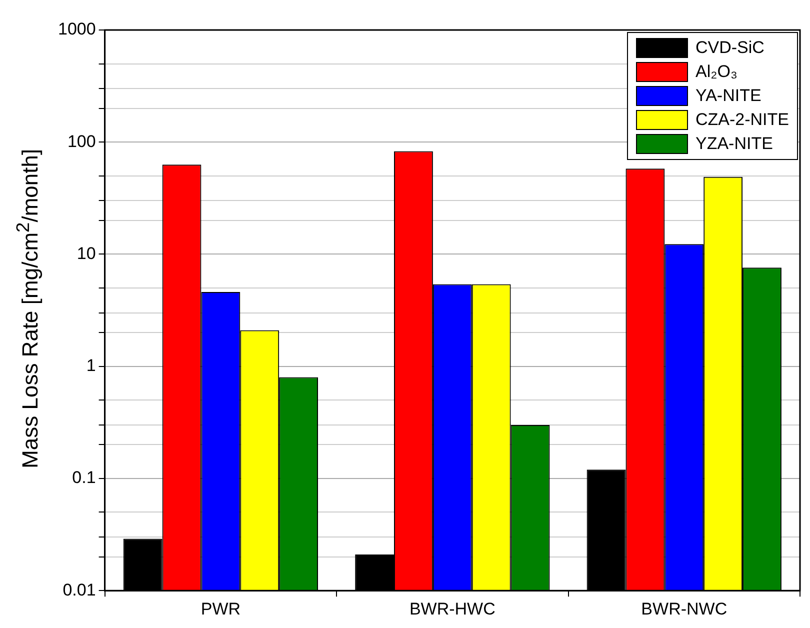 The height and width of the screenshot is (628, 810). Describe the element at coordinates (86, 253) in the screenshot. I see `y-tick-label: 10` at that location.